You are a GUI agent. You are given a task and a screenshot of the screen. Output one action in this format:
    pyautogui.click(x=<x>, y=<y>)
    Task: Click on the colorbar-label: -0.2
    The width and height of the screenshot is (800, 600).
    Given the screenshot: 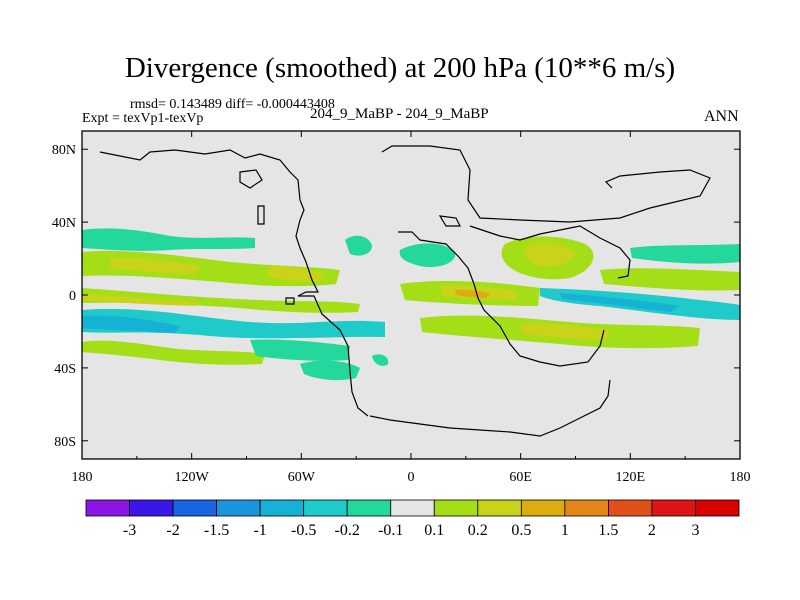 What is the action you would take?
    pyautogui.click(x=347, y=530)
    